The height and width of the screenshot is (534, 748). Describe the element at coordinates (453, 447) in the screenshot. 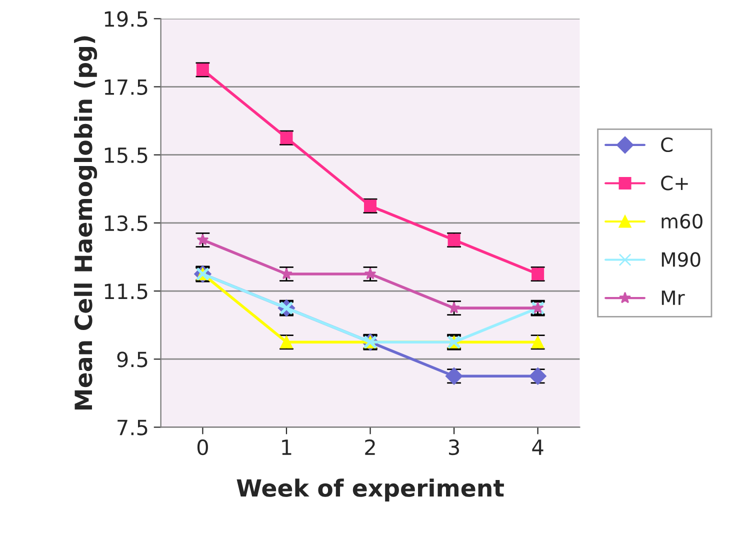

I see `x-tick-label: 3` at that location.